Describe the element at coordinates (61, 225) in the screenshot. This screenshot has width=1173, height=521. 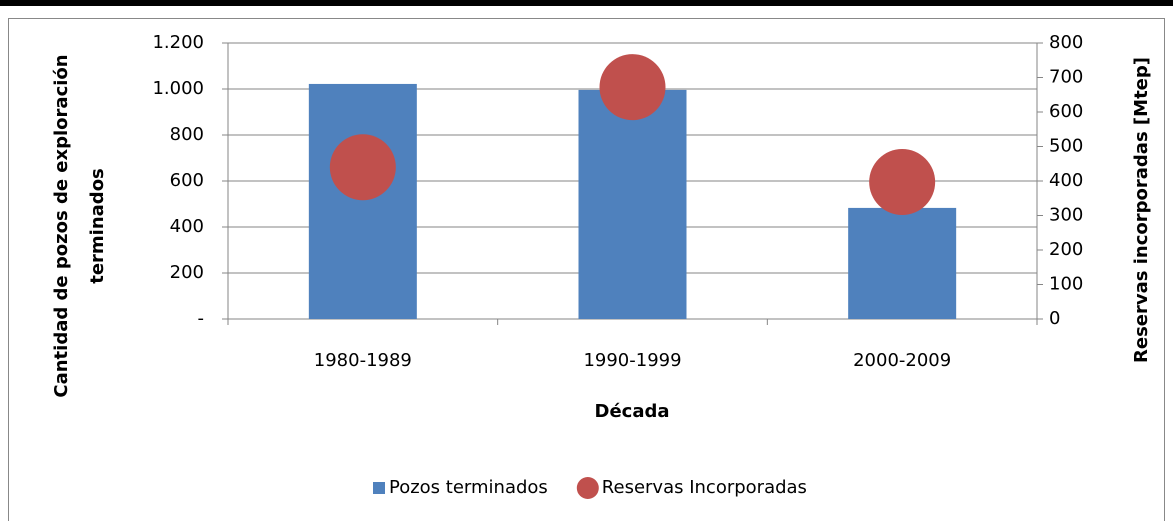
I see `y-axis-title: Cantidad de pozos de exploración` at that location.